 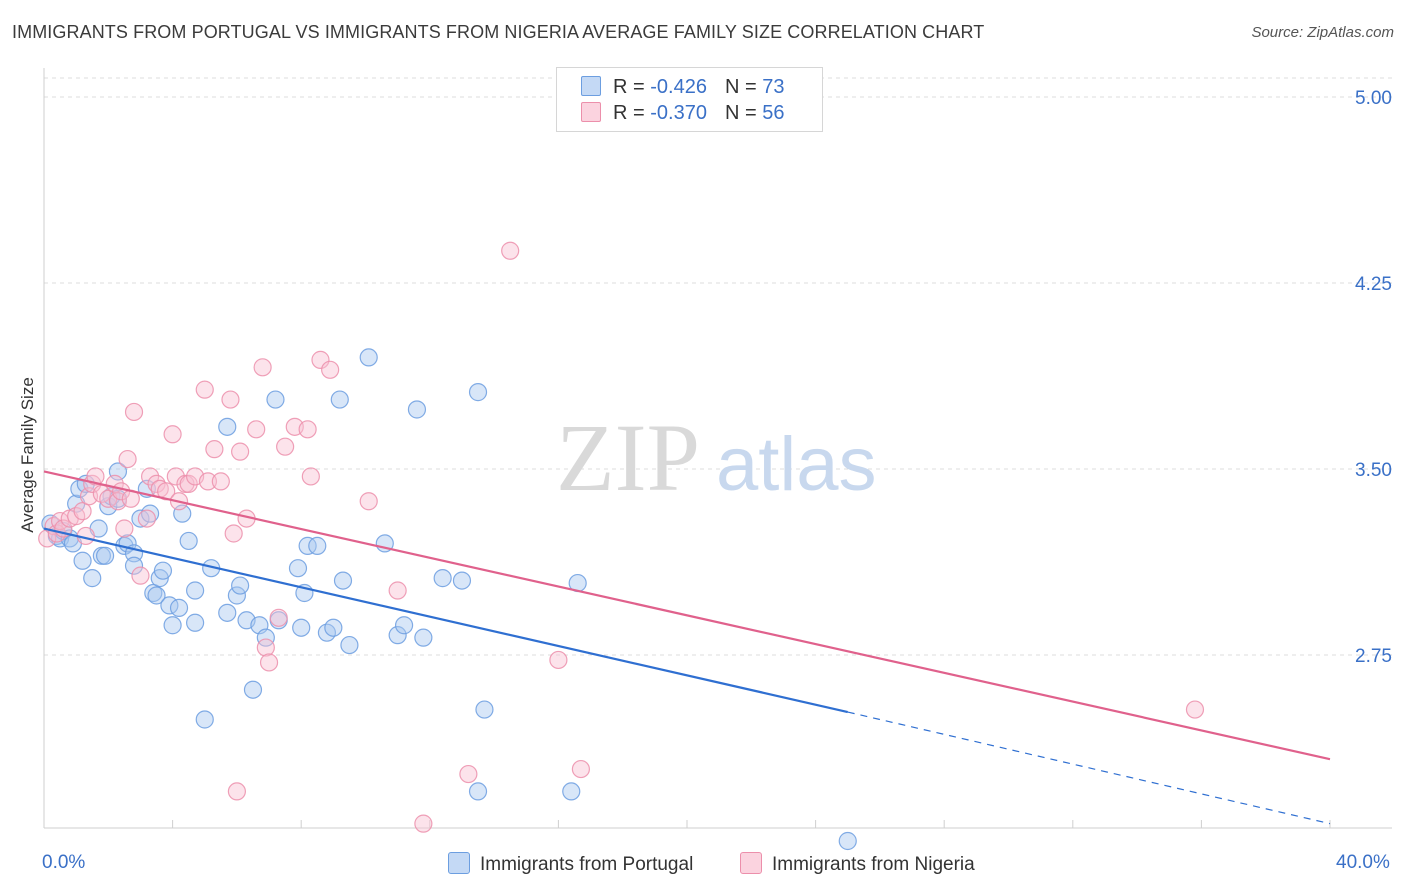 What do you see at coordinates (773, 87) in the screenshot?
I see `legend-n-value: 73` at bounding box center [773, 87].